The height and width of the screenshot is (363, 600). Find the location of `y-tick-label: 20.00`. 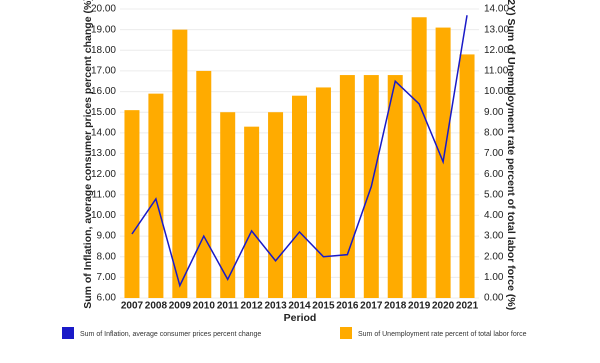

y-tick-label: 20.00 is located at coordinates (103, 9).